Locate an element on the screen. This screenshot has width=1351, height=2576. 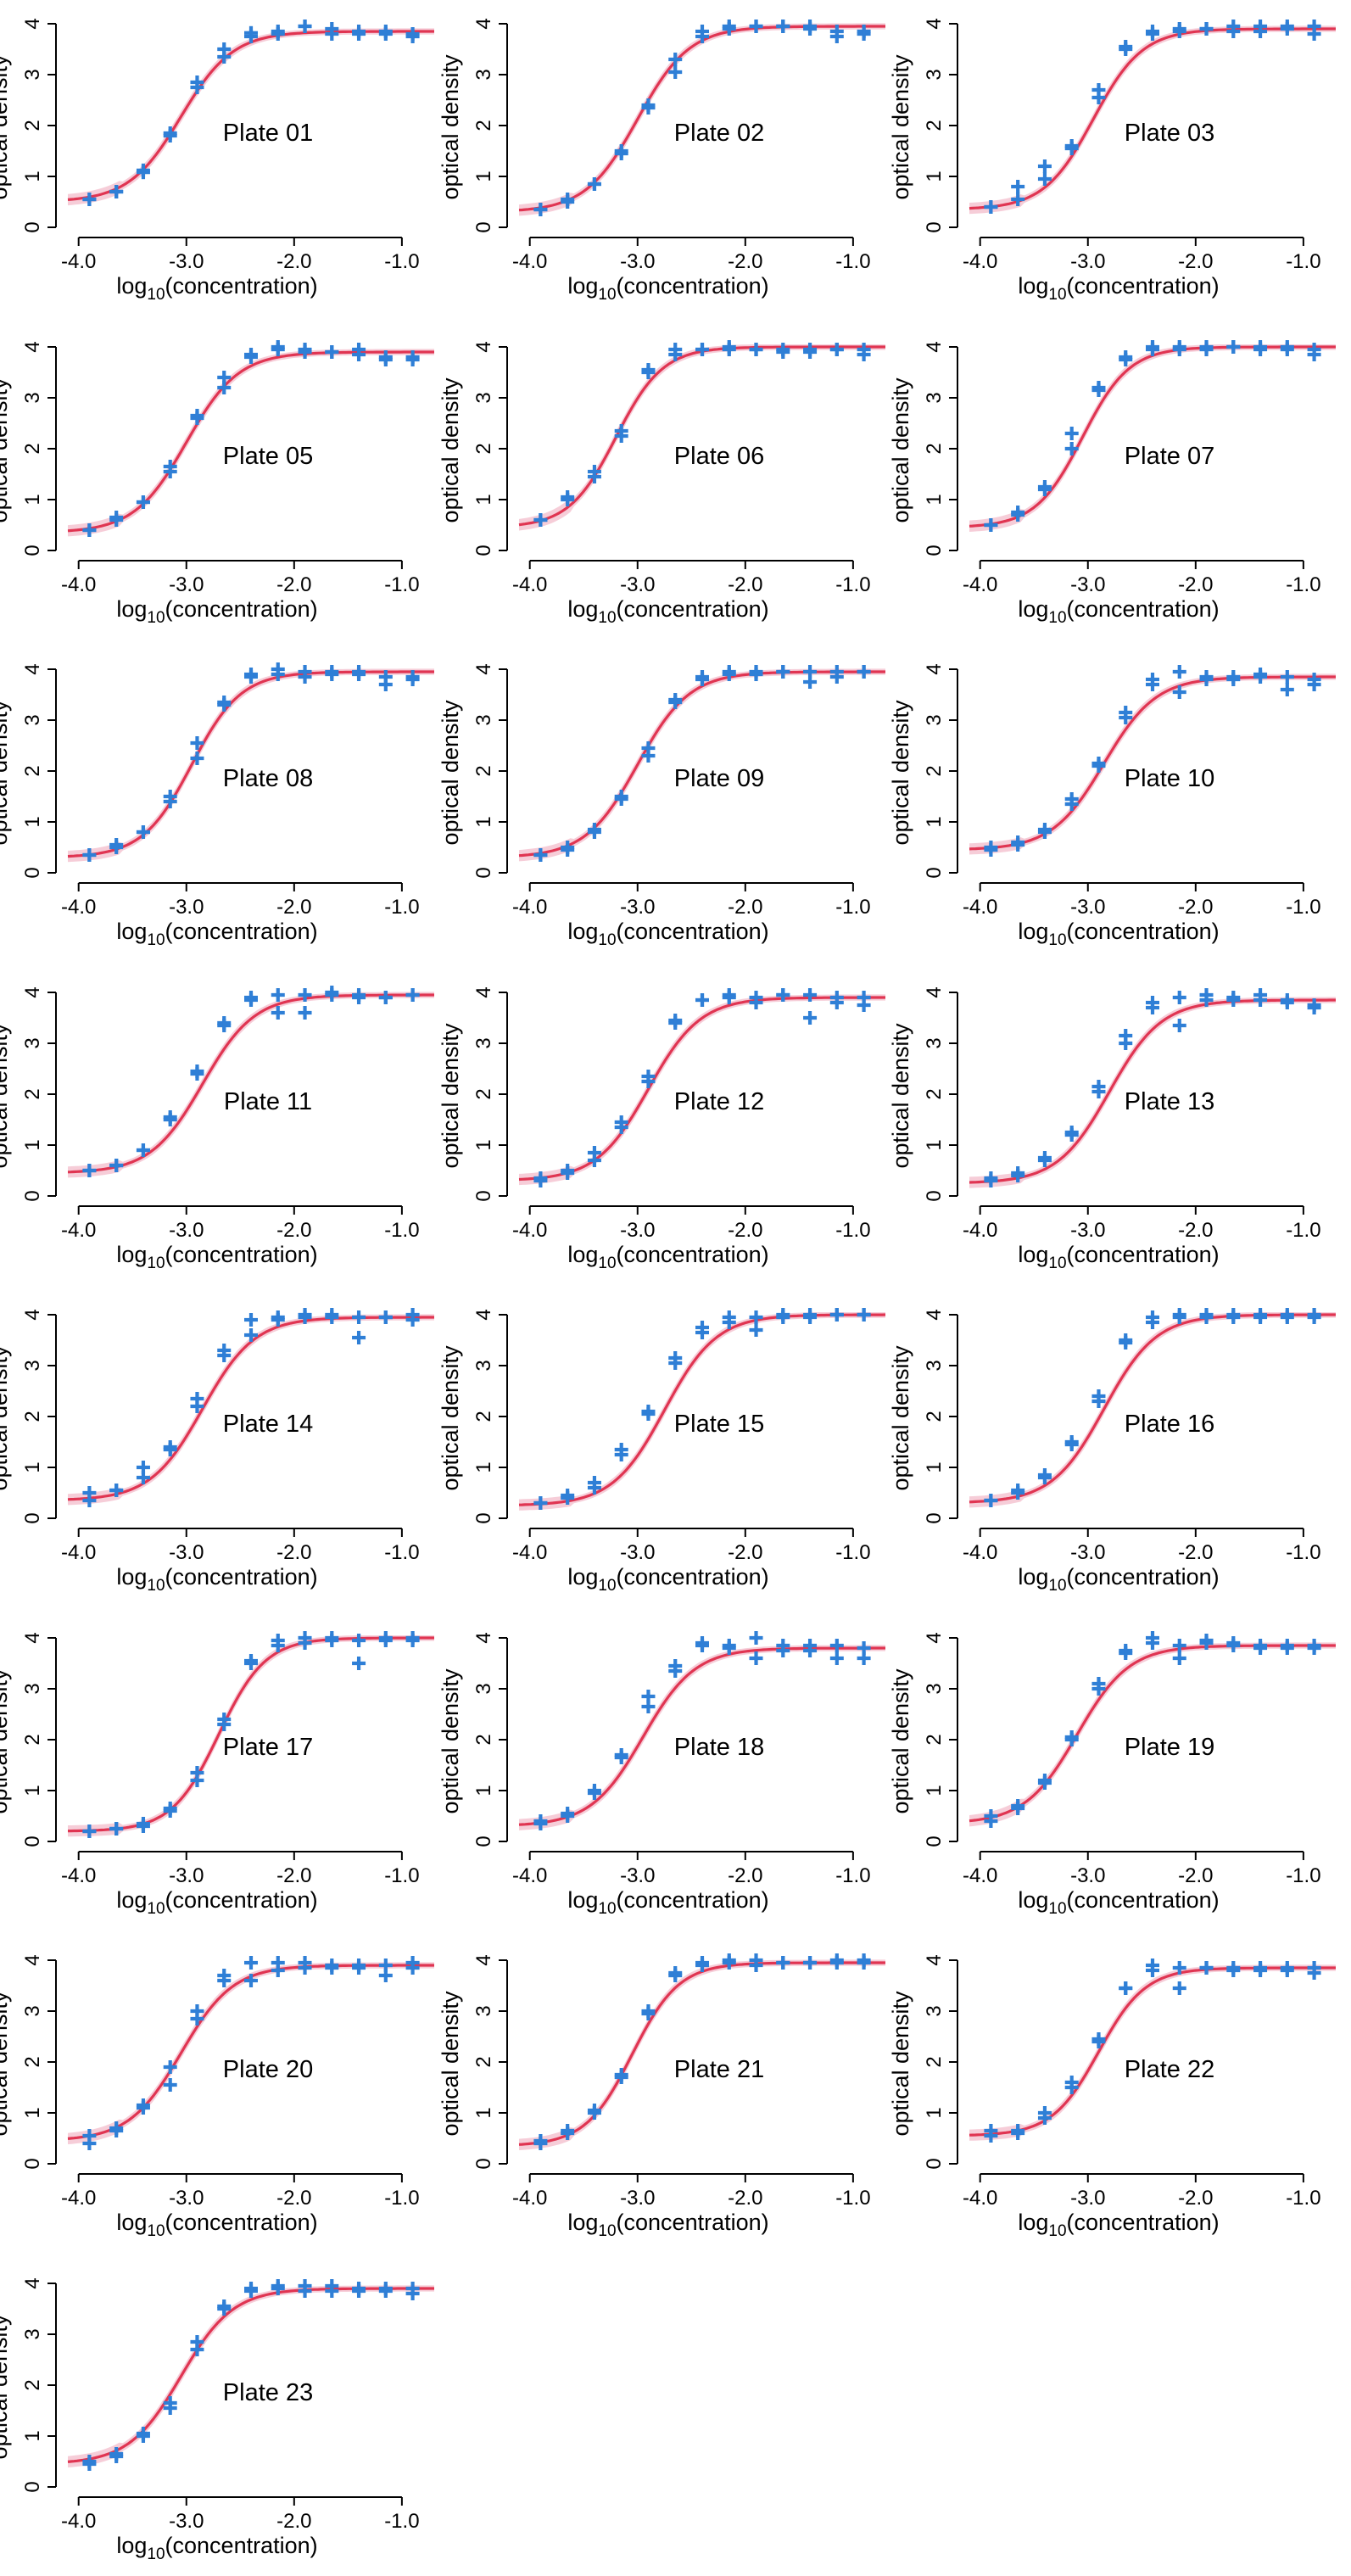
plate-label: Plate 10 is located at coordinates (1169, 778).